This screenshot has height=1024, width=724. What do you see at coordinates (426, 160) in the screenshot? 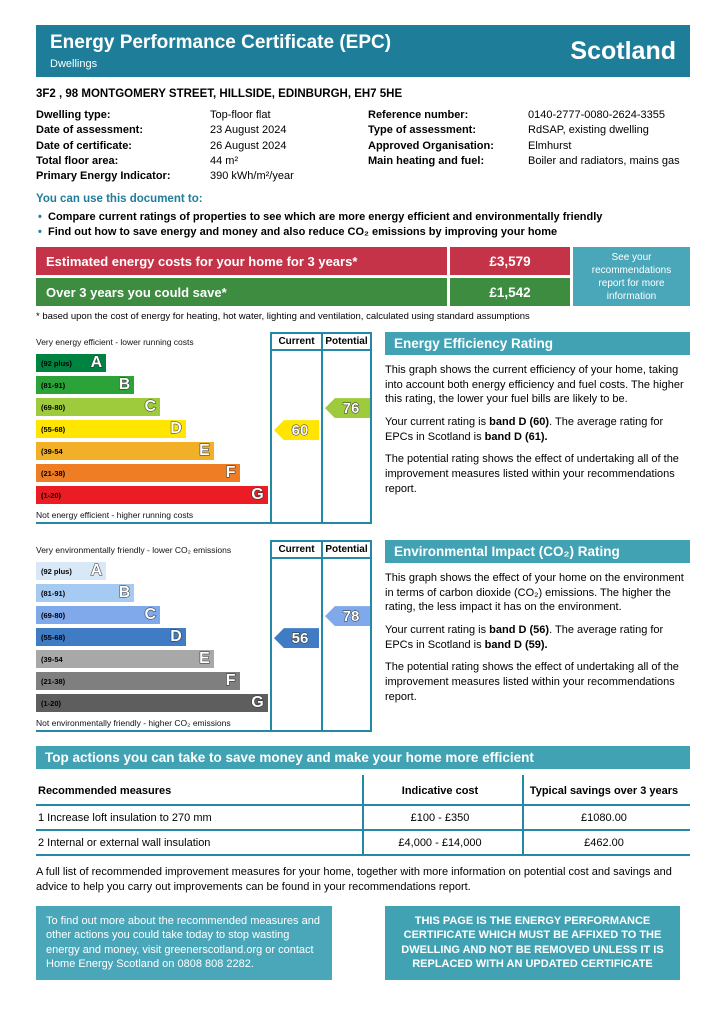
I see `detail-label: Main heating and fuel:` at bounding box center [426, 160].